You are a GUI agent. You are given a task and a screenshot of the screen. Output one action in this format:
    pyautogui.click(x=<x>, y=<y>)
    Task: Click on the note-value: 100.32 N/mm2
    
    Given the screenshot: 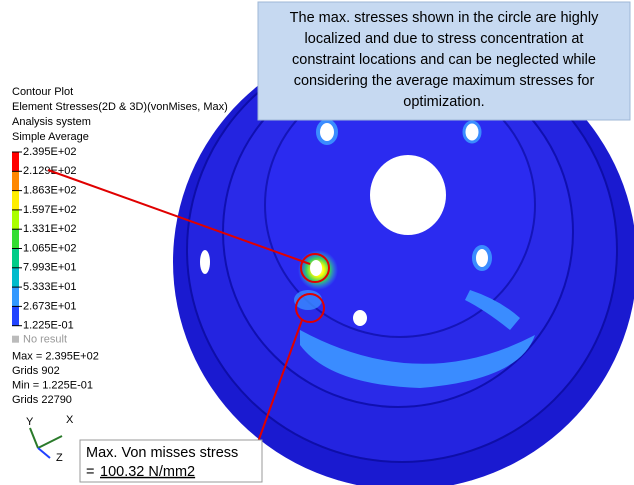 What is the action you would take?
    pyautogui.click(x=147, y=472)
    